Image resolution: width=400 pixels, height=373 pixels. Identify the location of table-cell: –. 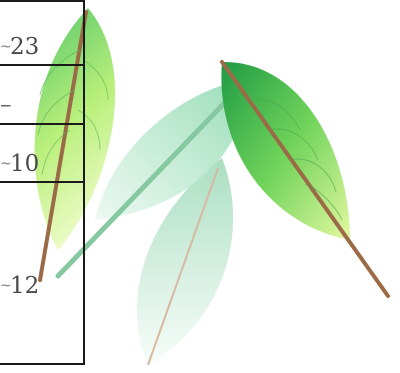
(6, 105).